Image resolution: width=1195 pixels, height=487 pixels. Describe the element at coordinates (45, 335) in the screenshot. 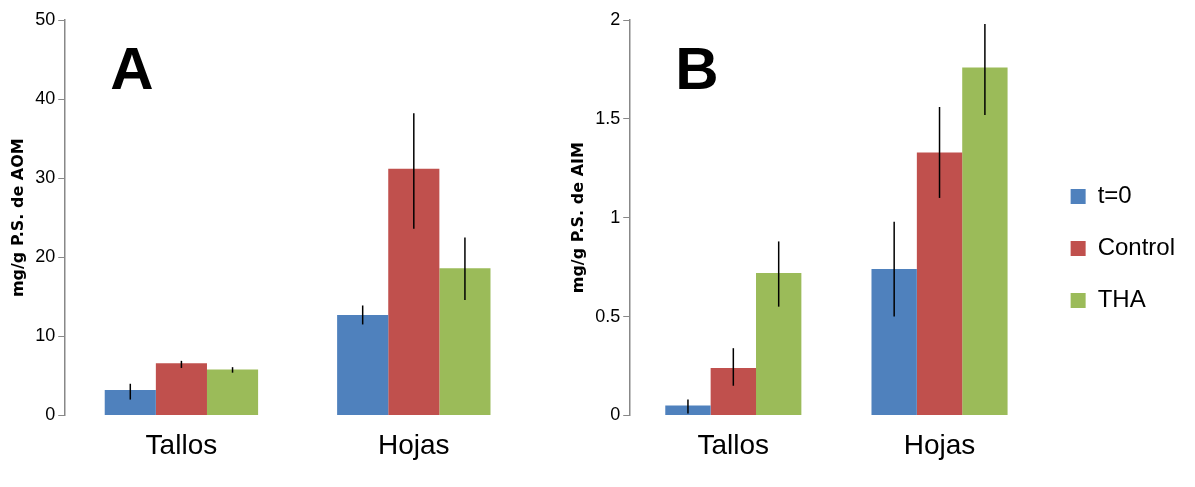

I see `y-tick-label: 10` at that location.